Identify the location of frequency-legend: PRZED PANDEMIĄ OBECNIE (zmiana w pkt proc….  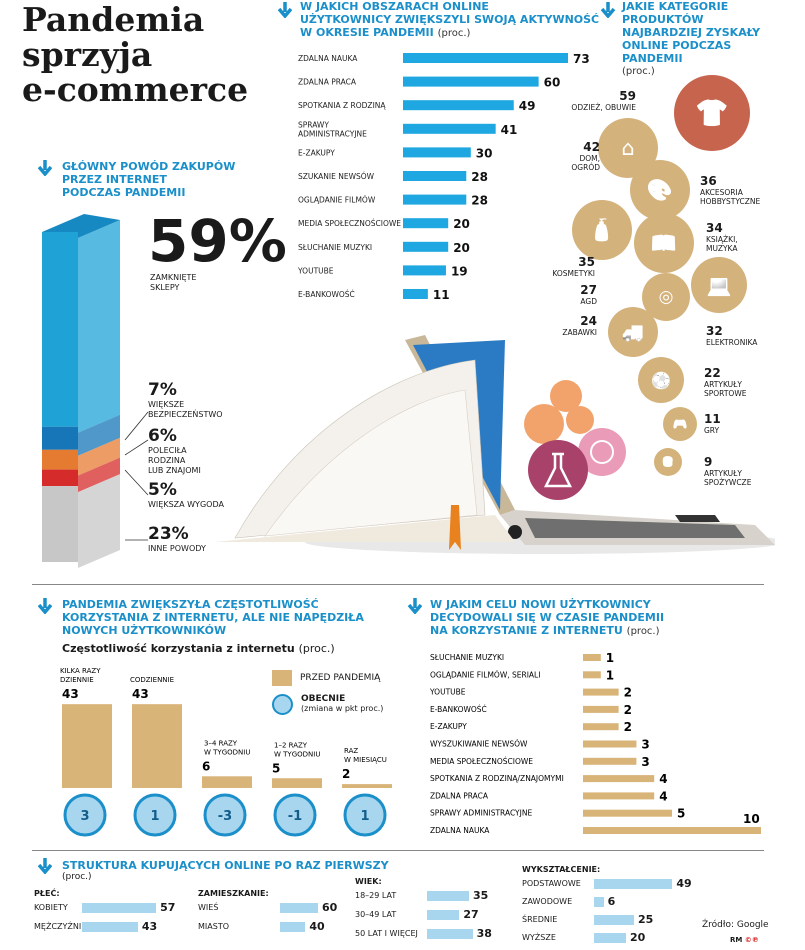
(327, 692).